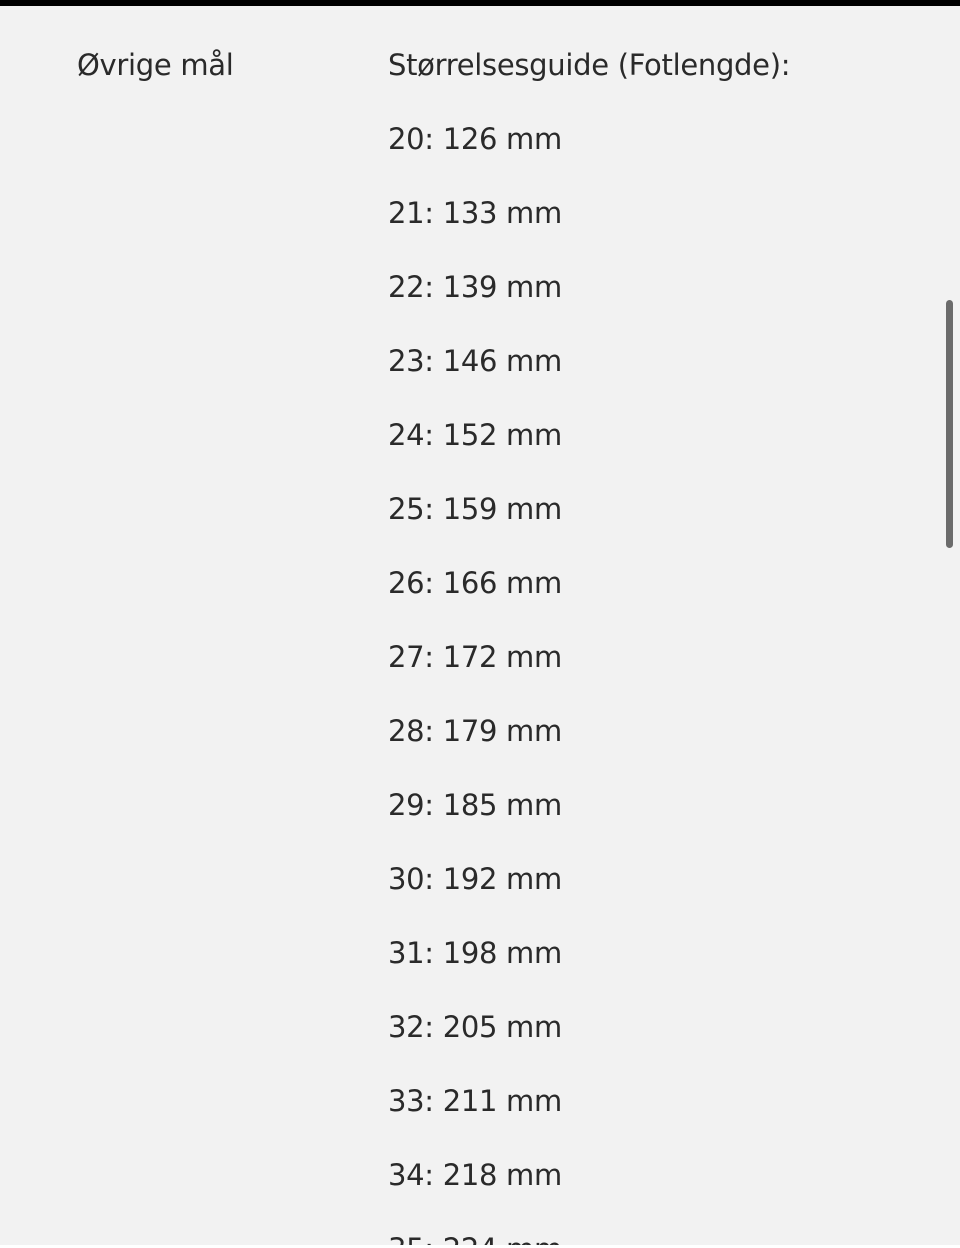 The image size is (960, 1248). What do you see at coordinates (480, 1246) in the screenshot?
I see `bottom-edge` at bounding box center [480, 1246].